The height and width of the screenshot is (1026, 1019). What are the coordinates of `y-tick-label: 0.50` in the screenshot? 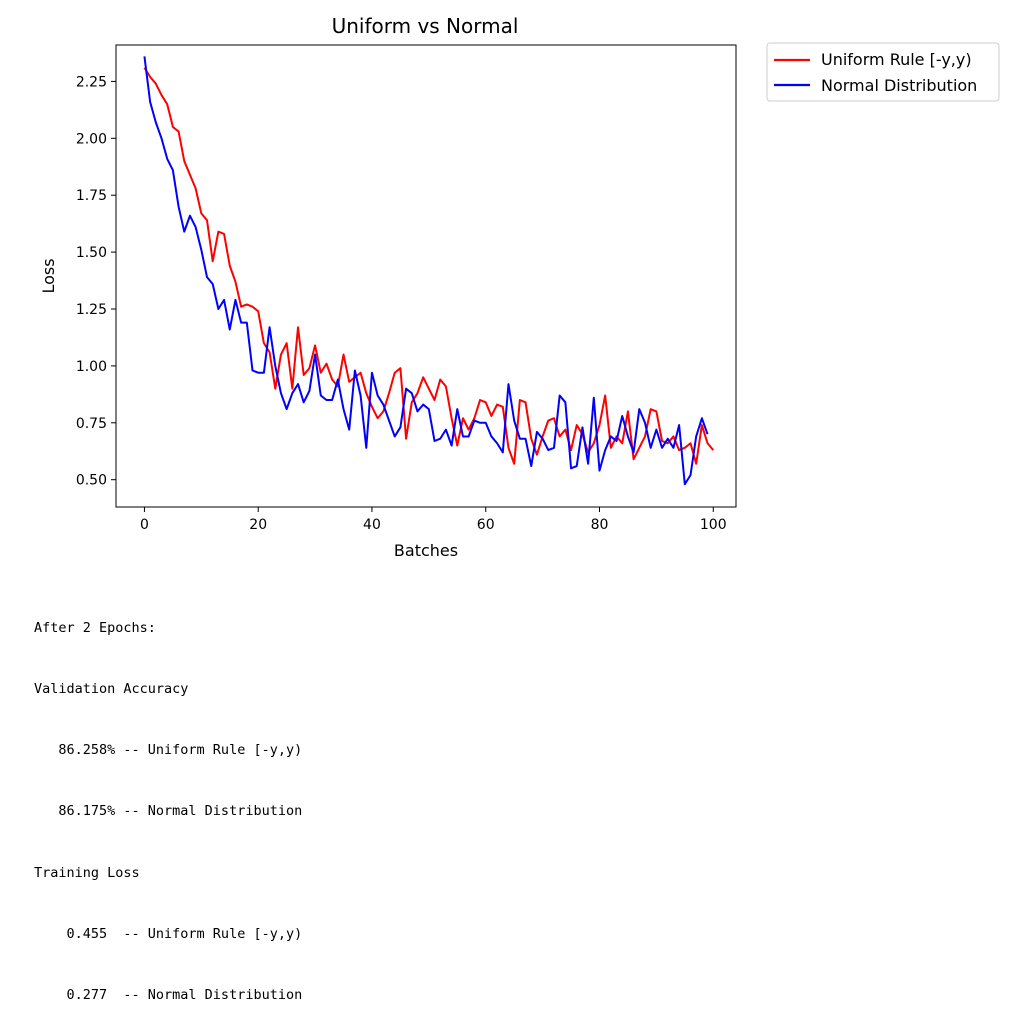 It's located at (91, 481).